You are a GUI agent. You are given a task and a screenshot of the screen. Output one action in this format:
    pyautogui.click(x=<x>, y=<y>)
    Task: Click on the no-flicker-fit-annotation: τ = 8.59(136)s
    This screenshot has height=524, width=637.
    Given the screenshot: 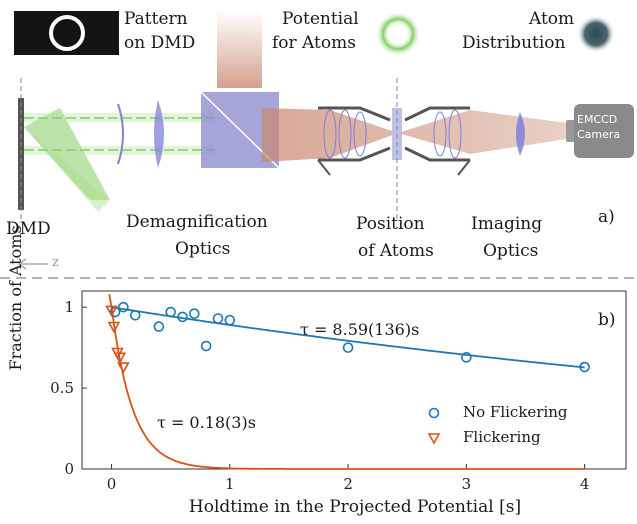 What is the action you would take?
    pyautogui.click(x=360, y=329)
    